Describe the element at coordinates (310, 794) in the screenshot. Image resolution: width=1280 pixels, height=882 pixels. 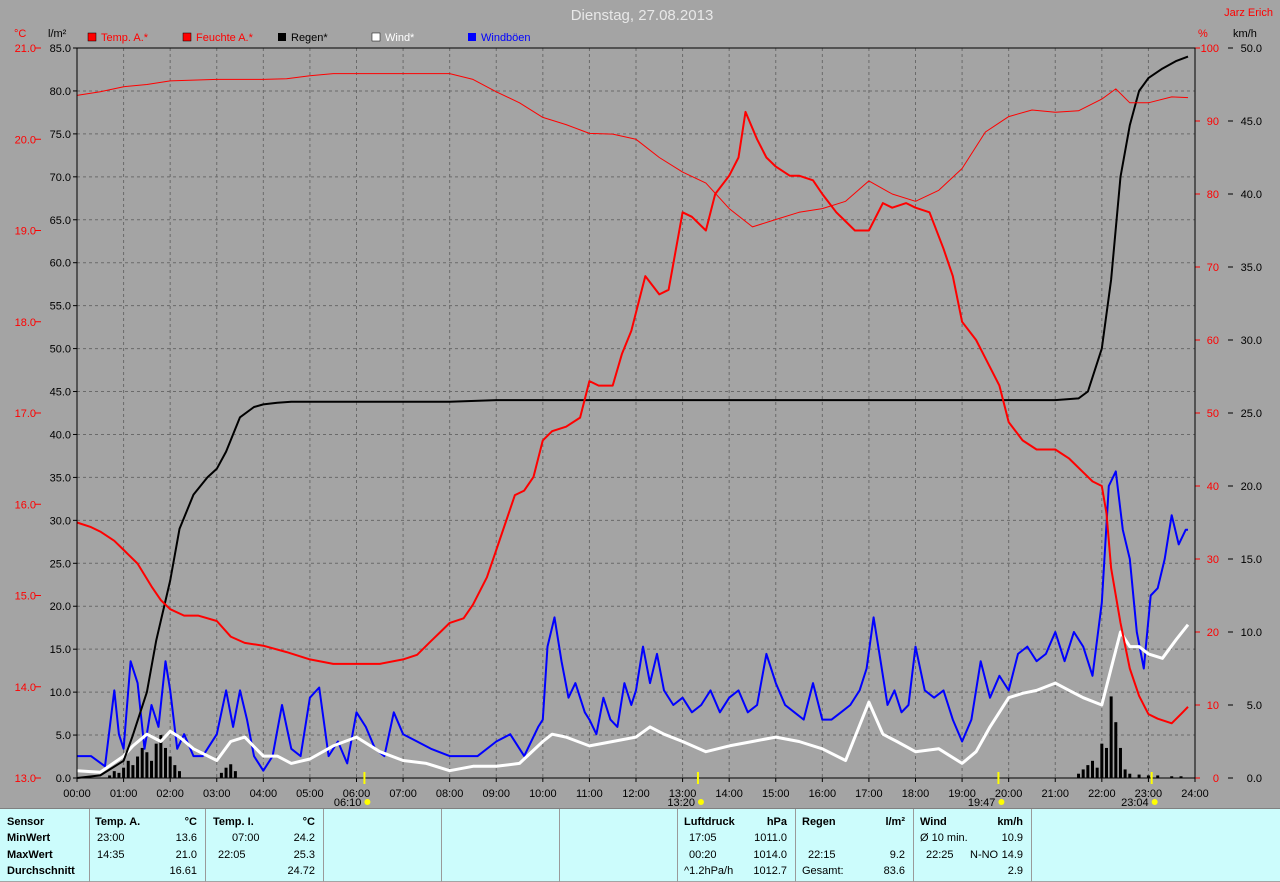
I see `x-tick-label: 05:00` at that location.